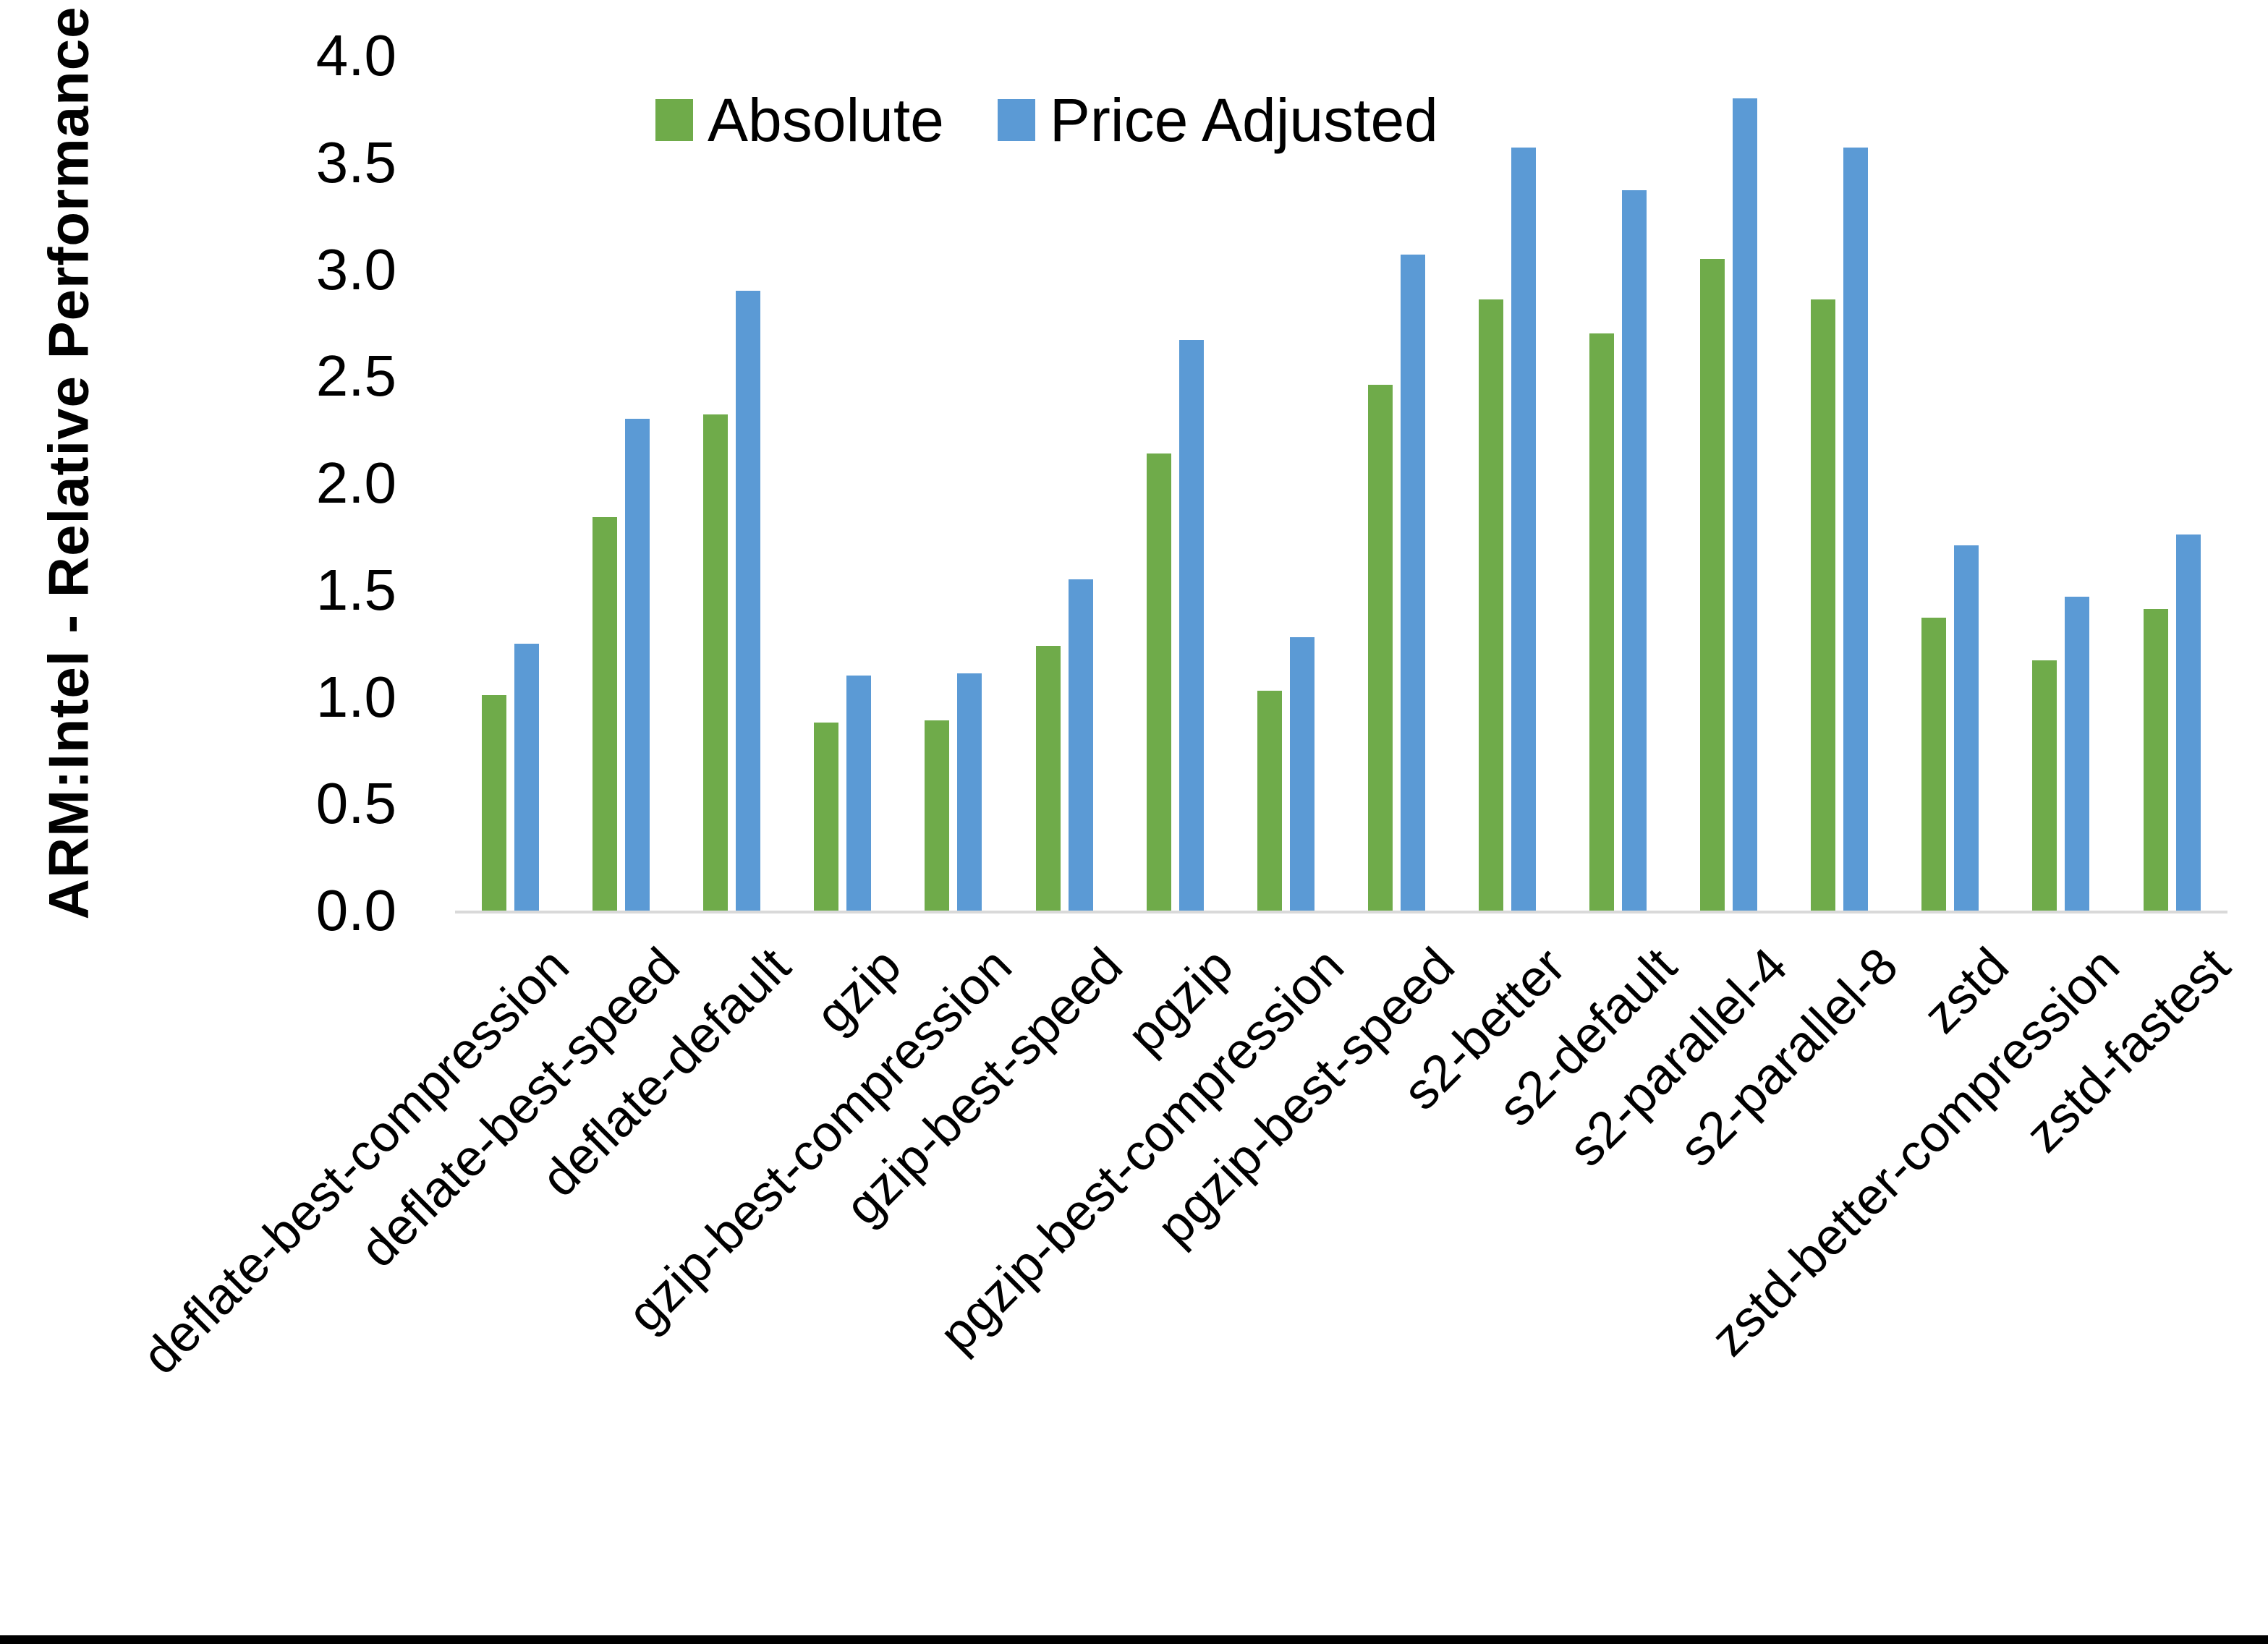  What do you see at coordinates (1243, 120) in the screenshot?
I see `legend-label-price-adjusted: Price Adjusted` at bounding box center [1243, 120].